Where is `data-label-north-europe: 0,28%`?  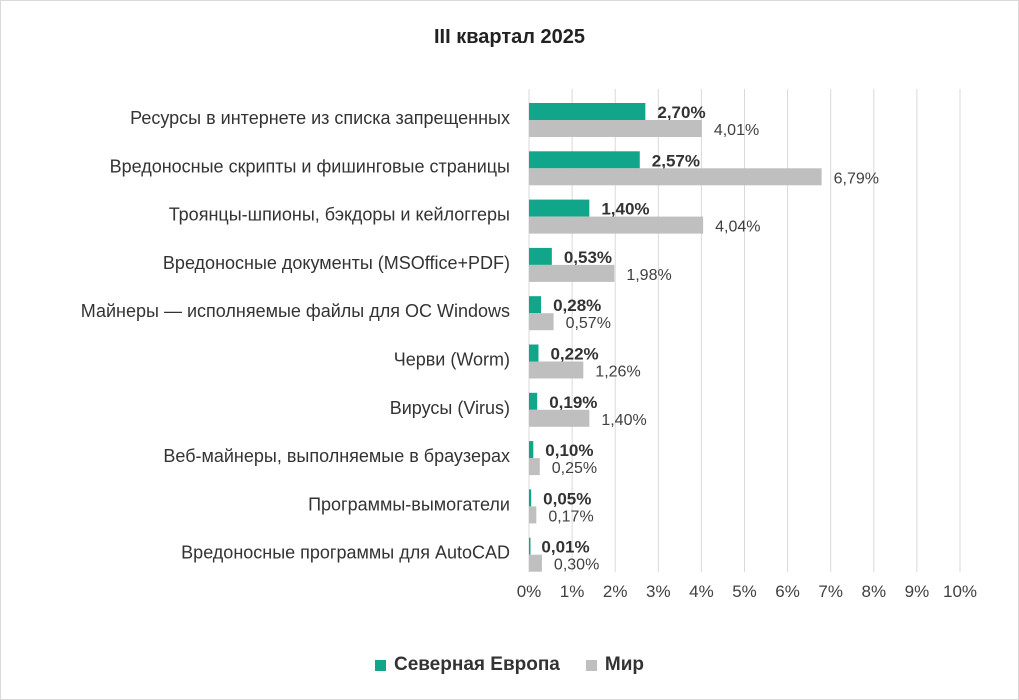 data-label-north-europe: 0,28% is located at coordinates (577, 305).